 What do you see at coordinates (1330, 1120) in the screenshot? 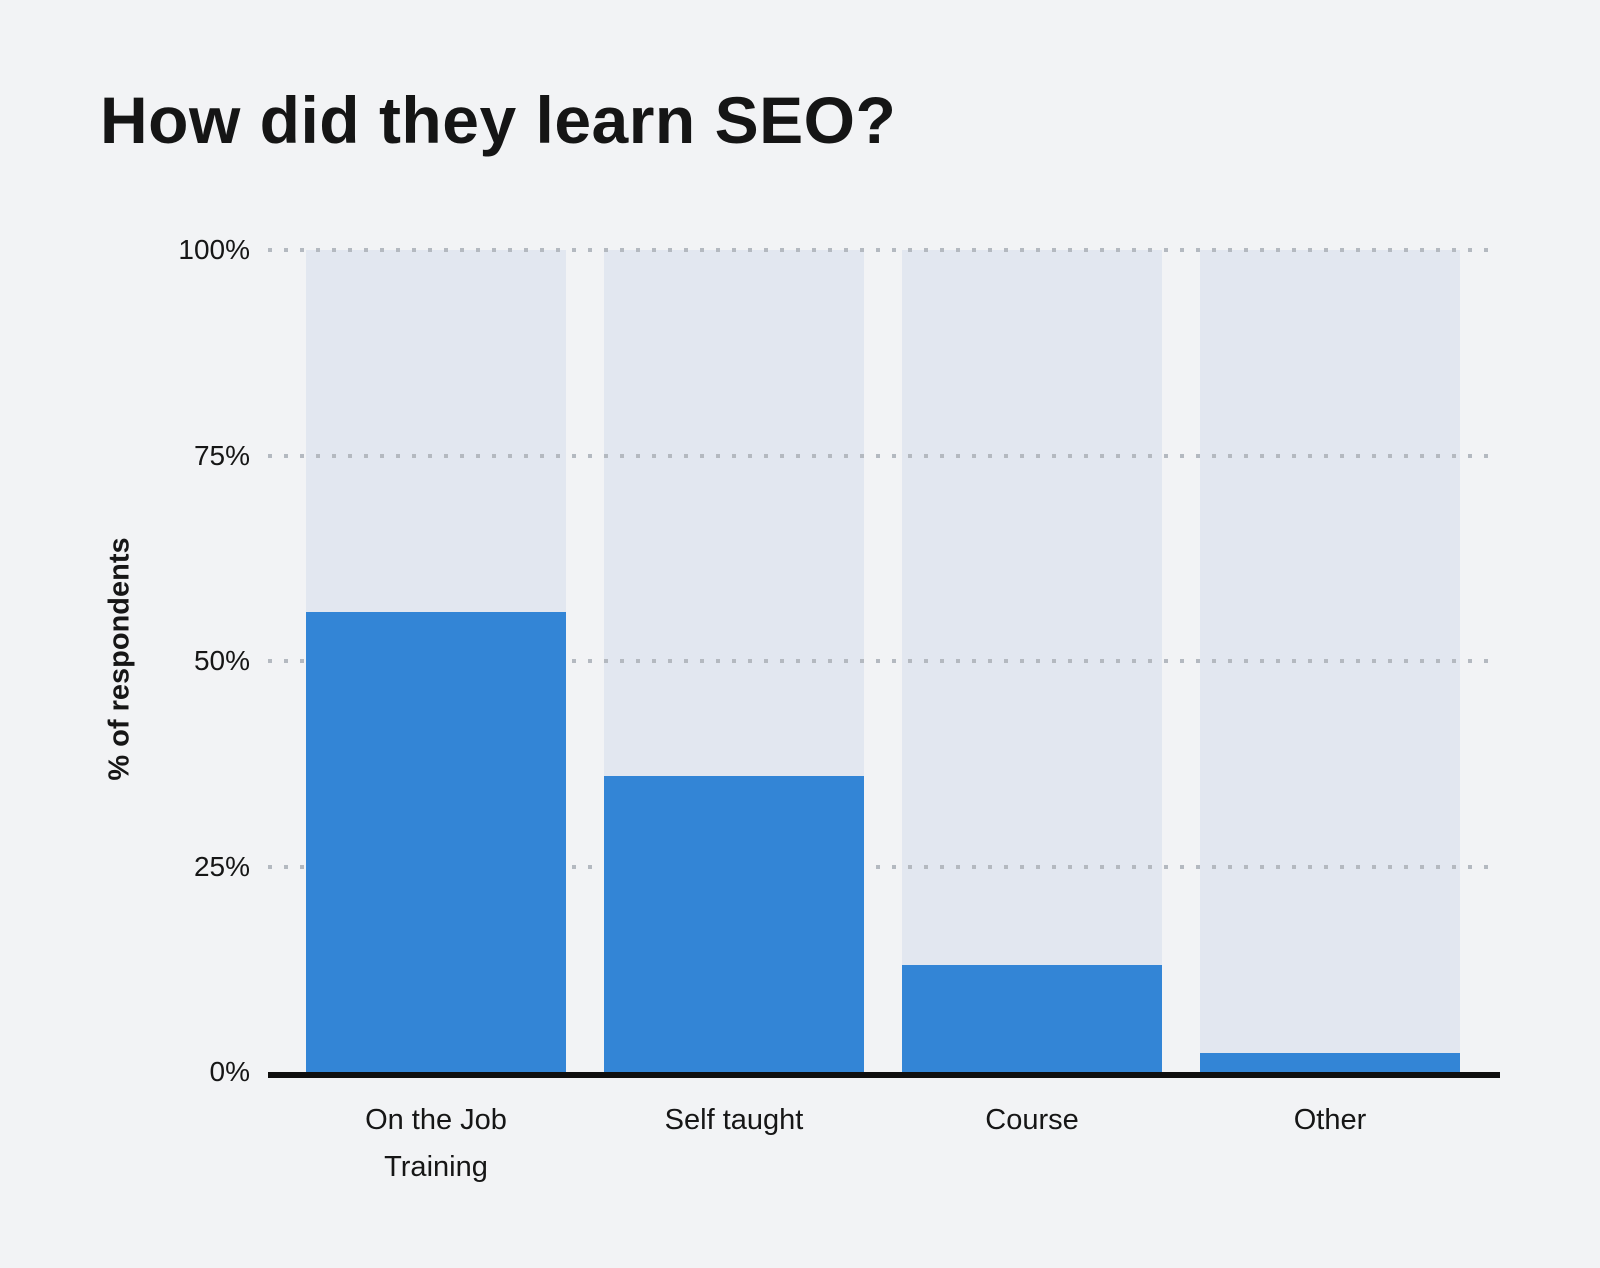
I see `x-category-label-other: Other` at bounding box center [1330, 1120].